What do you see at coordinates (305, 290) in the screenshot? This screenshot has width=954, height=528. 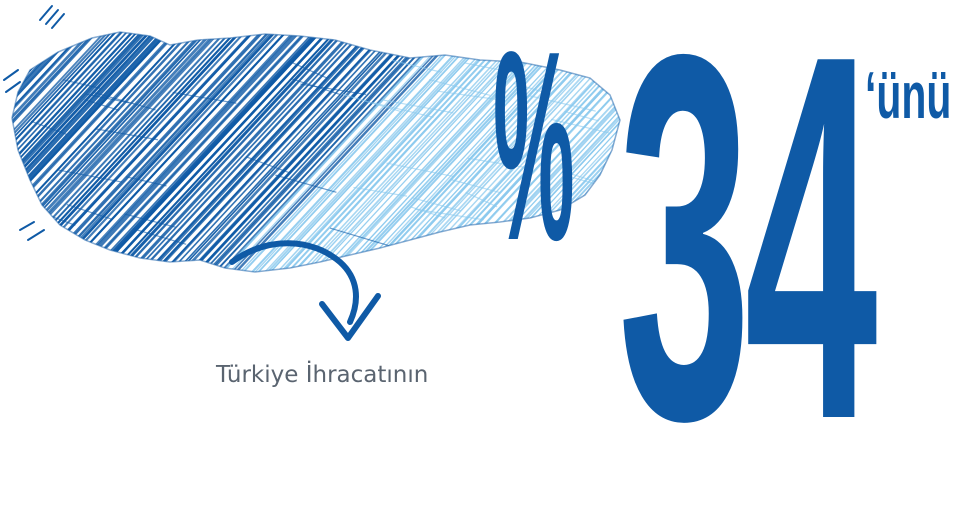 I see `curved-arrow-icon` at bounding box center [305, 290].